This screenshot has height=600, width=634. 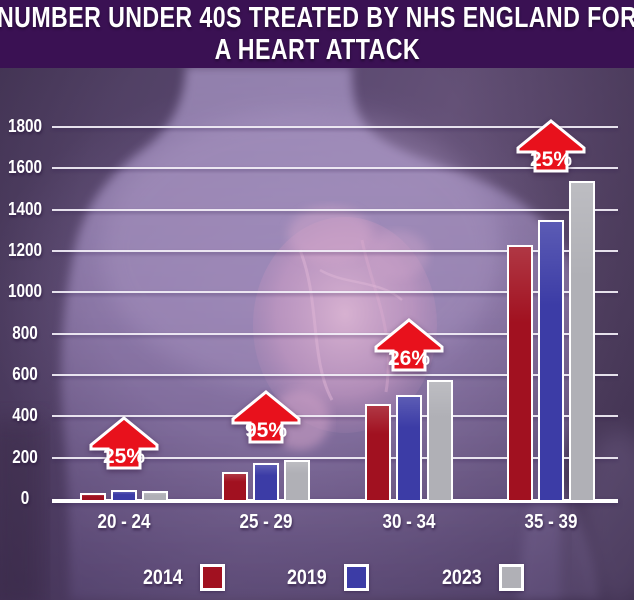 I want to click on y-axis-label-200: 200, so click(x=25, y=456).